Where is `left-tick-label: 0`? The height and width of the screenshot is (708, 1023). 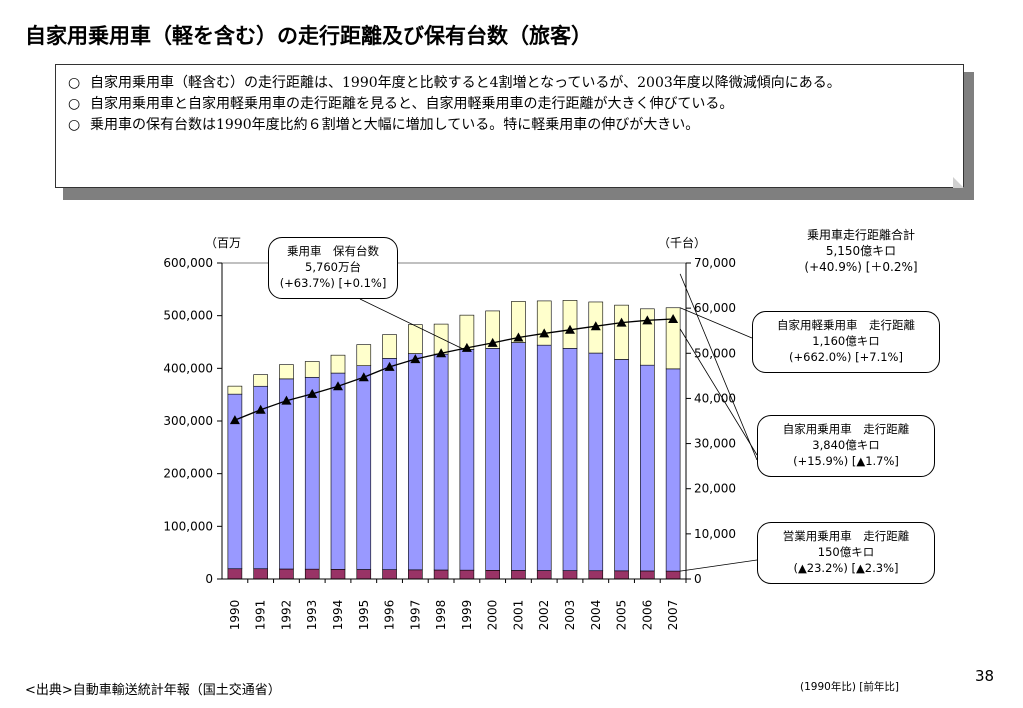
left-tick-label: 0 is located at coordinates (209, 579).